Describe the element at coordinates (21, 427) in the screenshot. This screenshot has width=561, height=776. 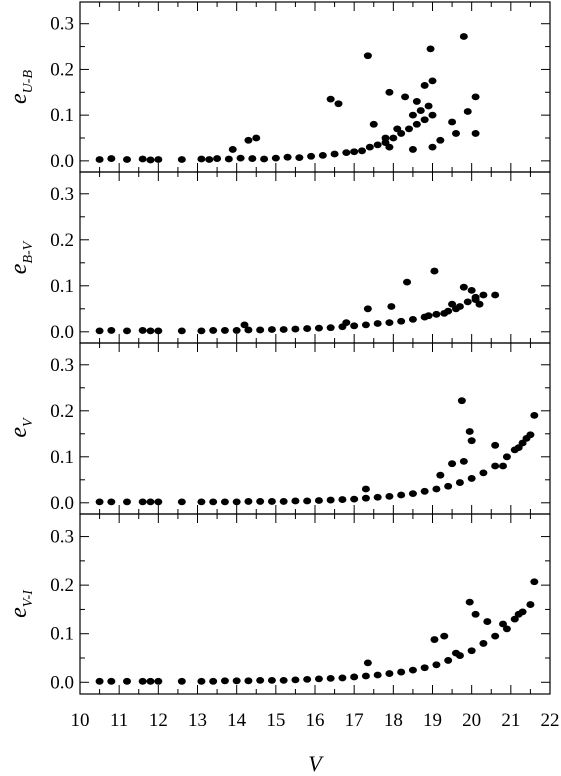
I see `y-axis-label: eV` at that location.